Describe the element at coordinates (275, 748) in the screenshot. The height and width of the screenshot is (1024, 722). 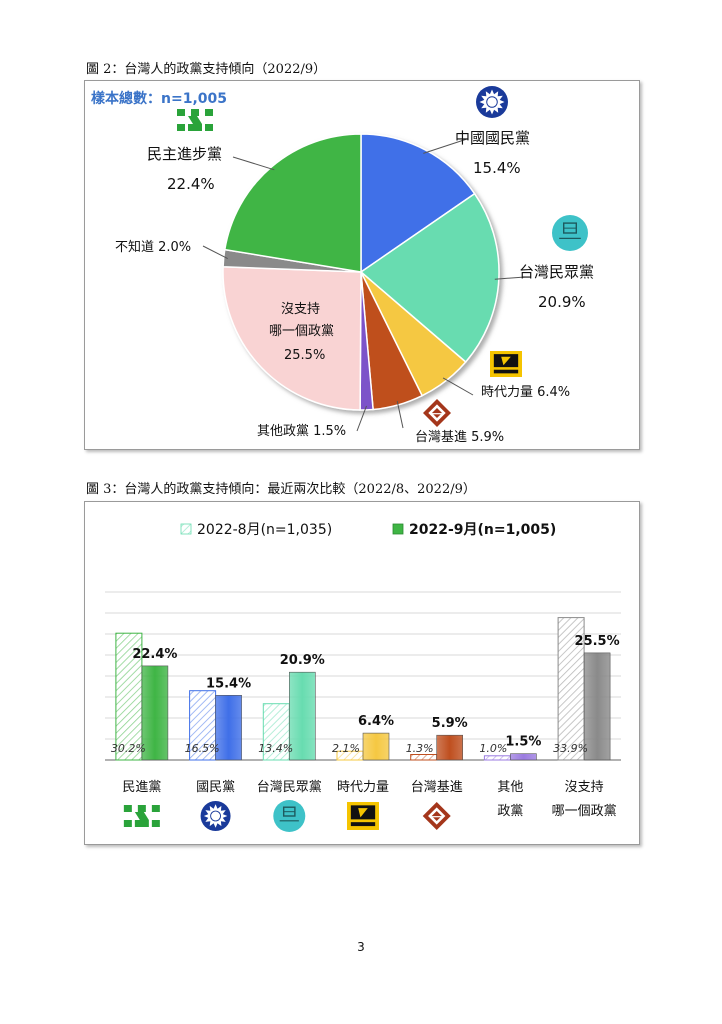
I see `data-label-aug: 13.4%` at that location.